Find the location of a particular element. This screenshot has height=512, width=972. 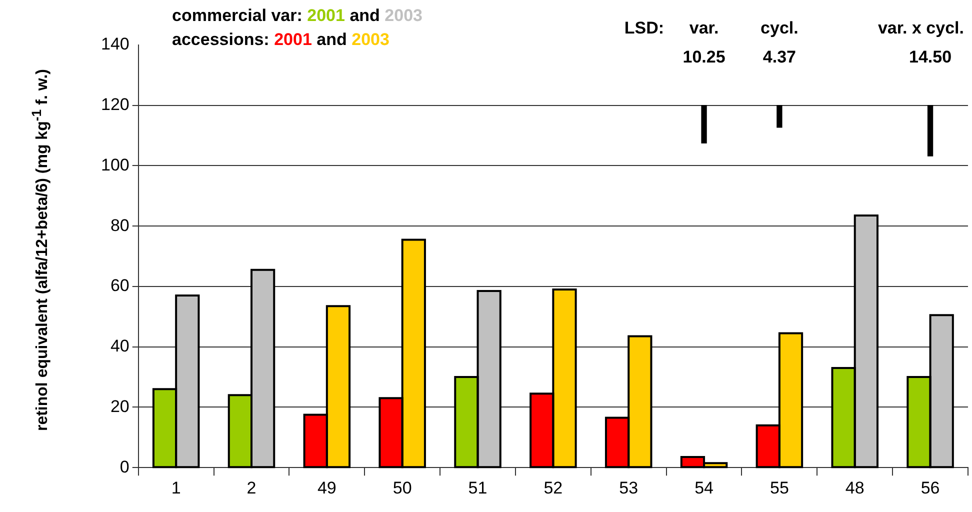

x-tick-label: 54 is located at coordinates (704, 488).